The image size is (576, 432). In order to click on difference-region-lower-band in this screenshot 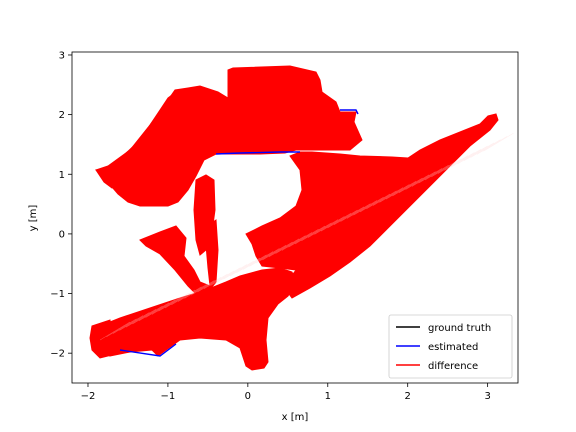, I will do `click(194, 319)`.